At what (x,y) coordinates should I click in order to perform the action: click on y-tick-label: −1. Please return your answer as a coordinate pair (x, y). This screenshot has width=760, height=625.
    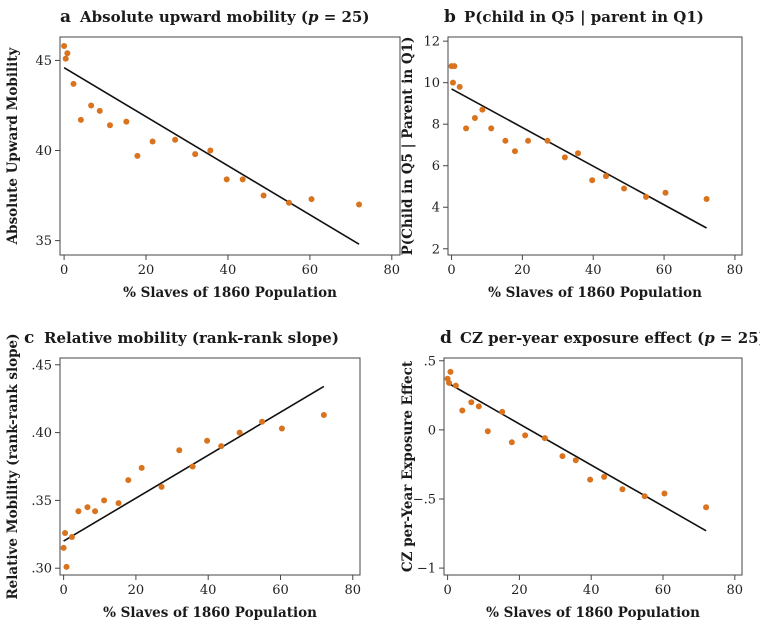
    Looking at the image, I should click on (426, 569).